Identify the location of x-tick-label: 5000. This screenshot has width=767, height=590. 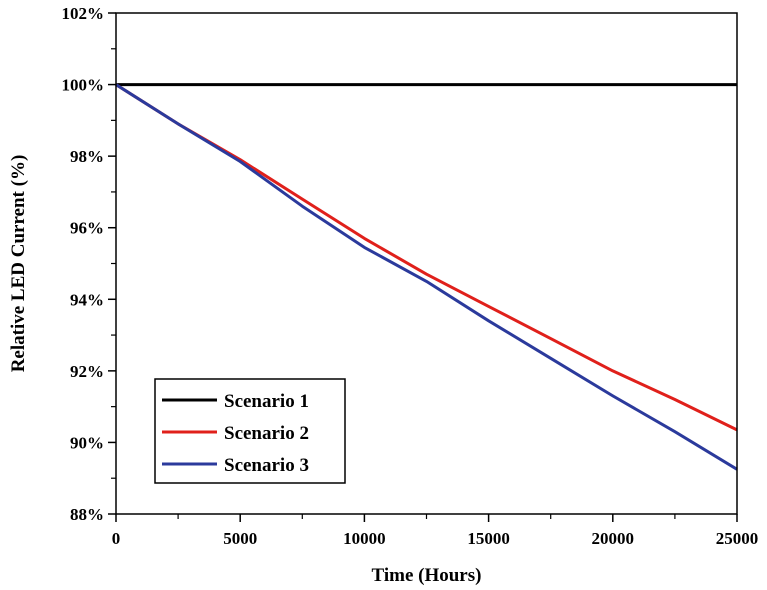
(240, 538).